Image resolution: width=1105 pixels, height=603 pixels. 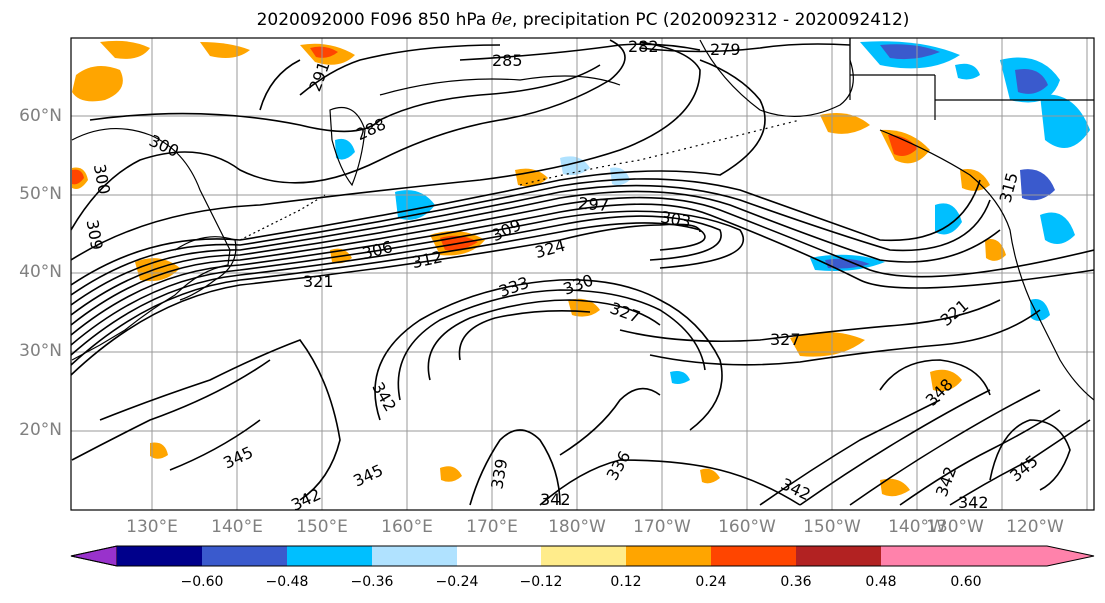 What do you see at coordinates (282, 217) in the screenshot?
I see `coastline-kurils` at bounding box center [282, 217].